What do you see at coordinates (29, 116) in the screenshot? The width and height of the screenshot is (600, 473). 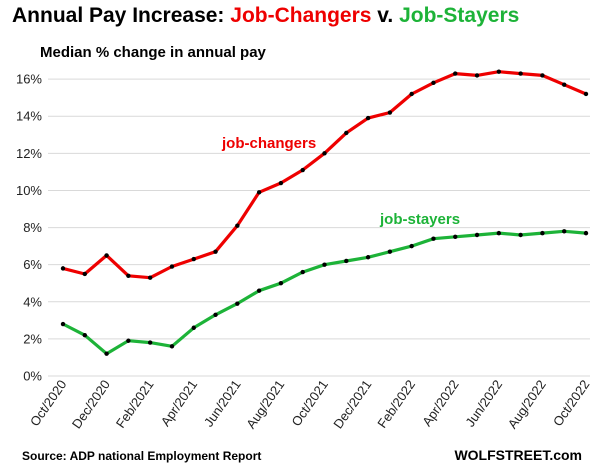 I see `y-tick-label: 14%` at bounding box center [29, 116].